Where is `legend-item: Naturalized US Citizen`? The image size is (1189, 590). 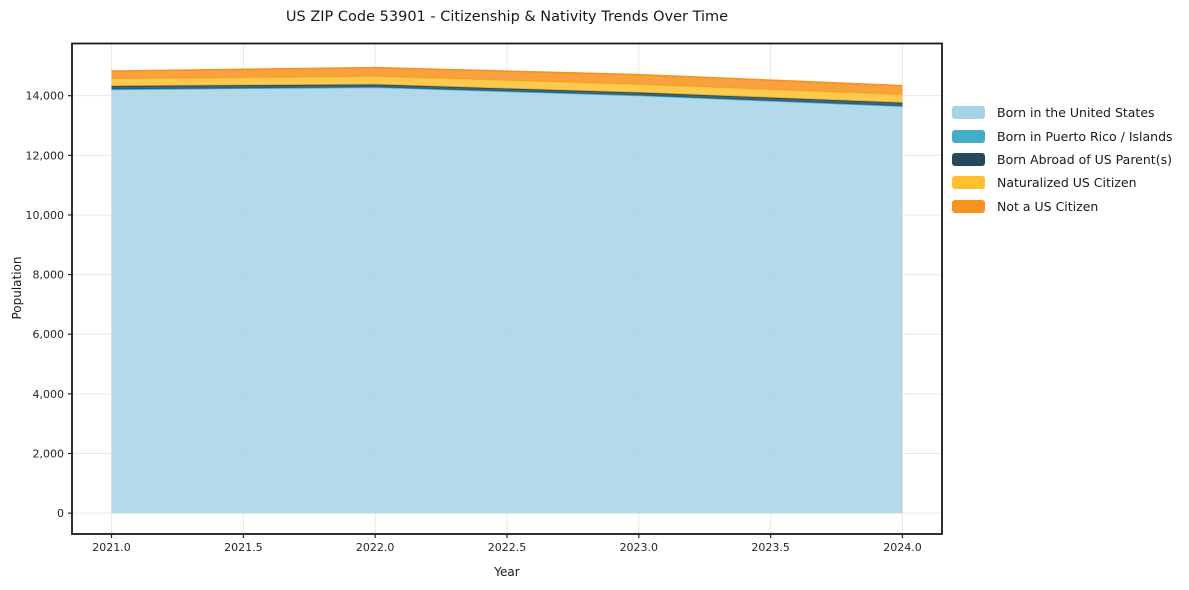 legend-item: Naturalized US Citizen is located at coordinates (1062, 182).